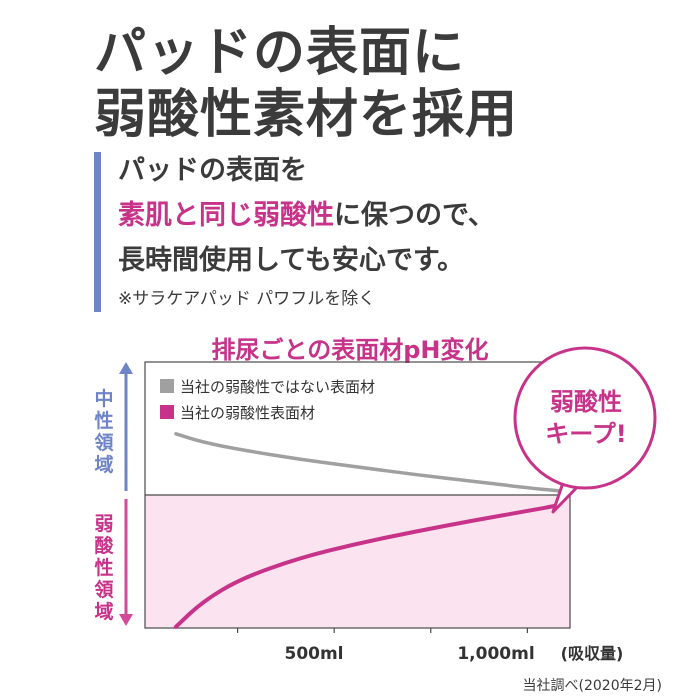 The image size is (700, 700). Describe the element at coordinates (103, 567) in the screenshot. I see `acidic-zone-label-char-2: 性` at that location.